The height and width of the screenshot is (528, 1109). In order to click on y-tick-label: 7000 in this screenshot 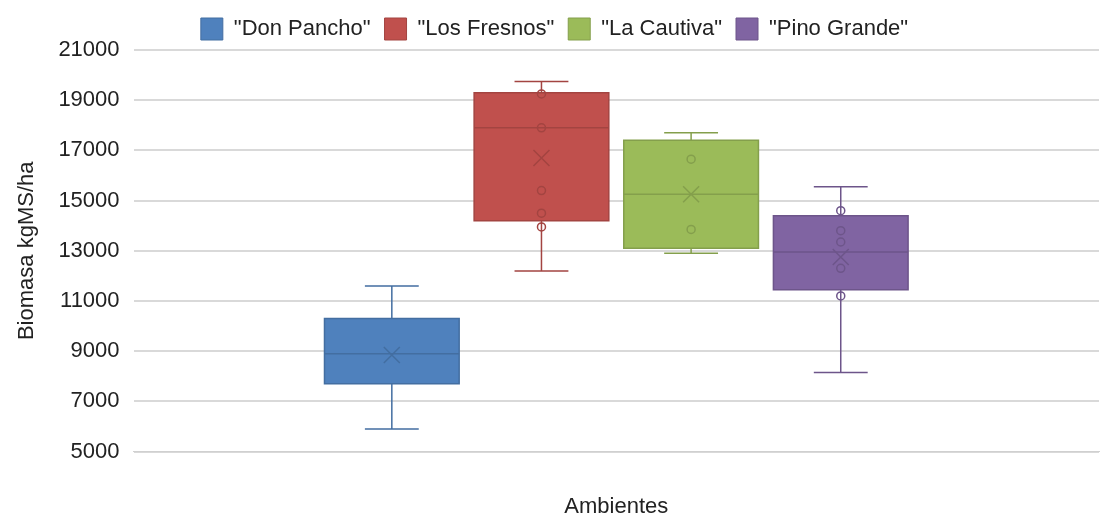, I will do `click(95, 400)`.